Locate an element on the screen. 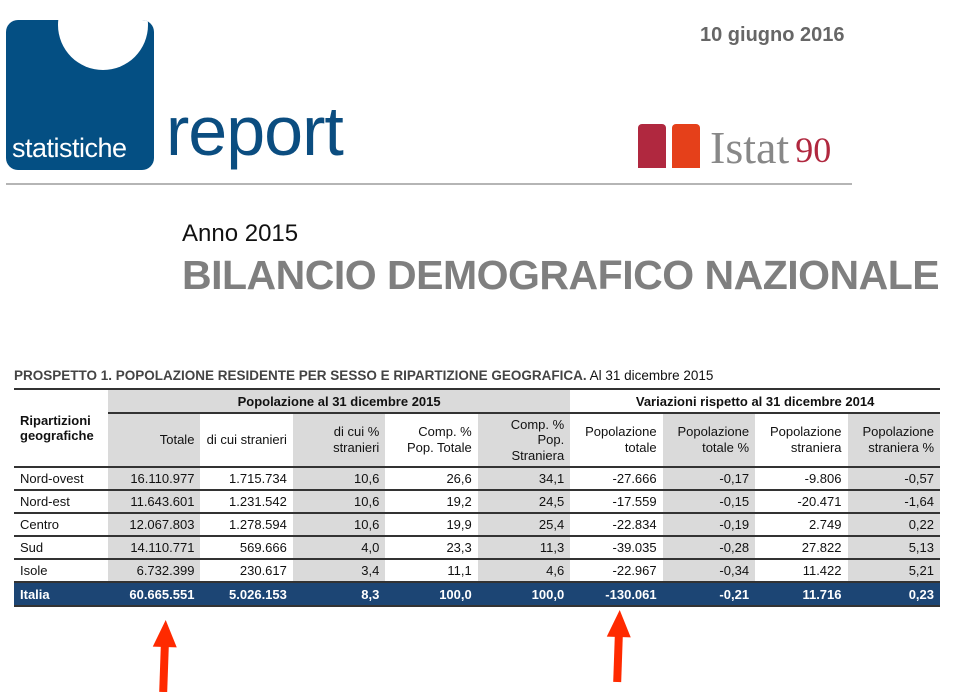 The height and width of the screenshot is (692, 960). table-cell: 11.643.601 is located at coordinates (154, 502).